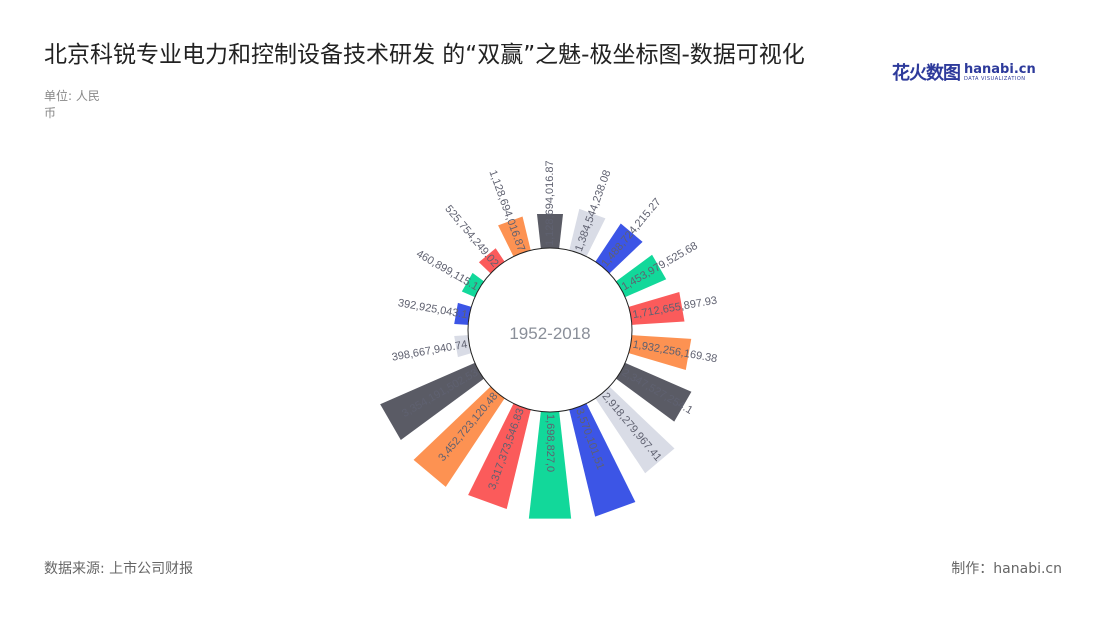  Describe the element at coordinates (926, 73) in the screenshot. I see `logo-text-cn: 花火数图` at that location.